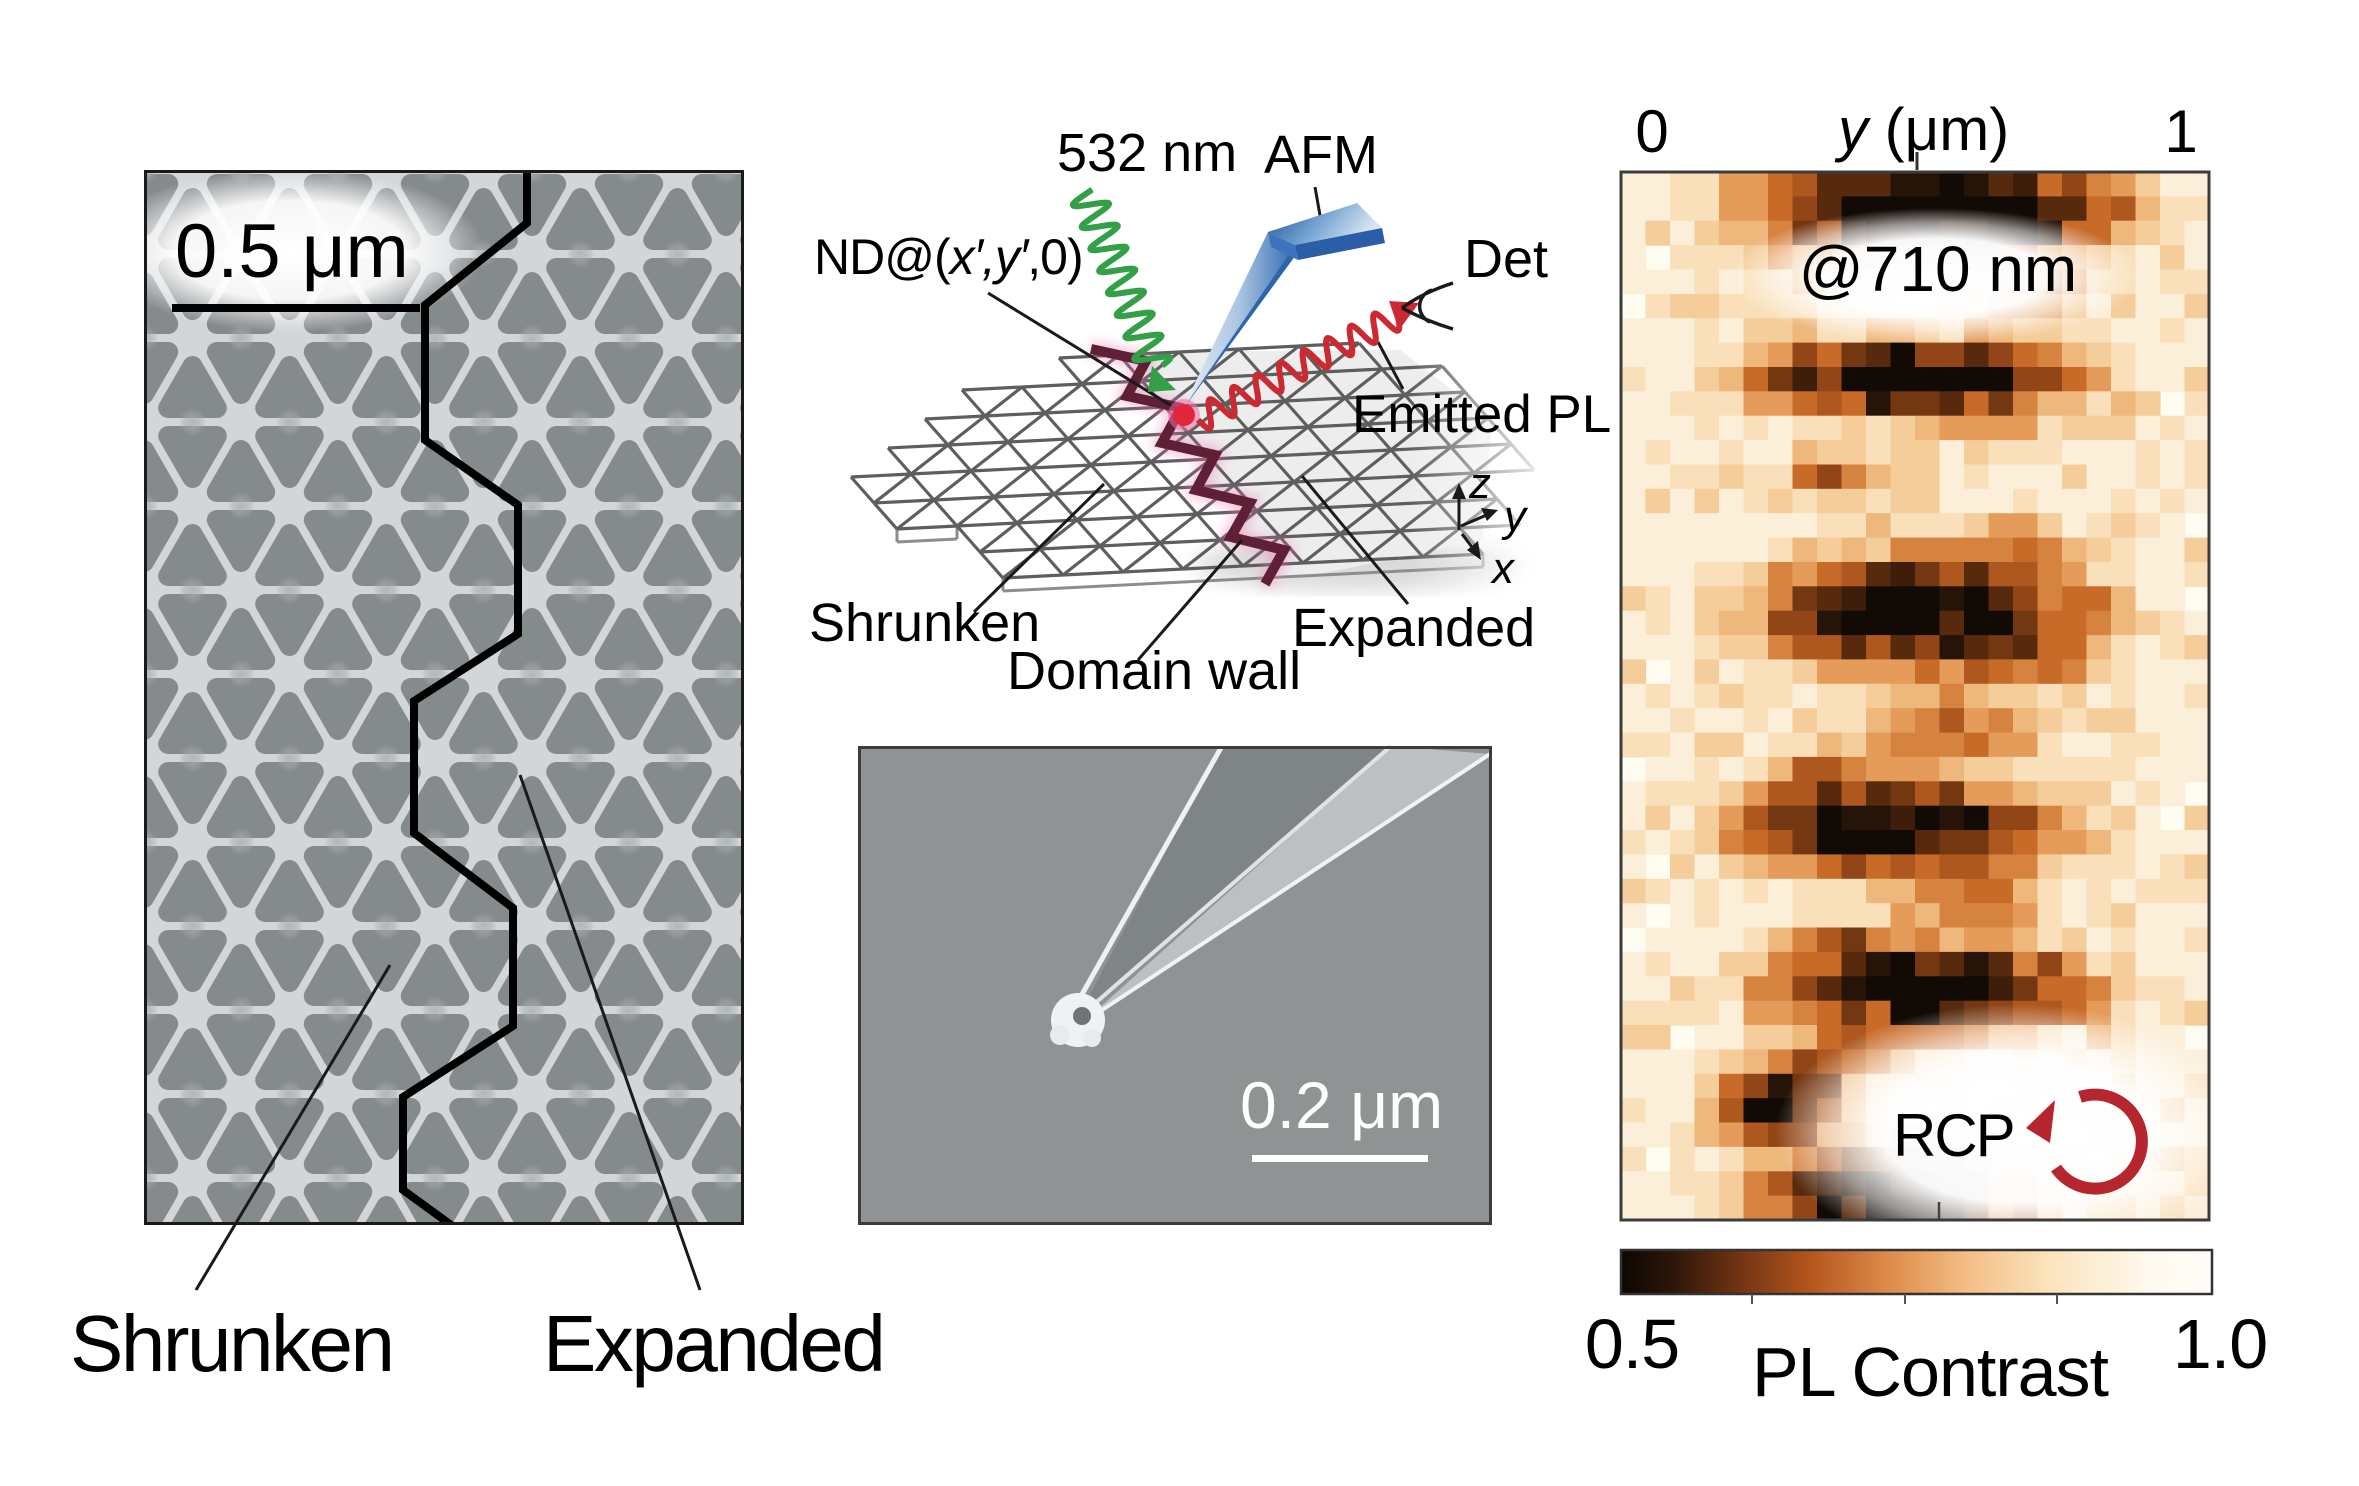 The width and height of the screenshot is (2359, 1486). Describe the element at coordinates (1938, 269) in the screenshot. I see `svg-text: @710 nm` at that location.